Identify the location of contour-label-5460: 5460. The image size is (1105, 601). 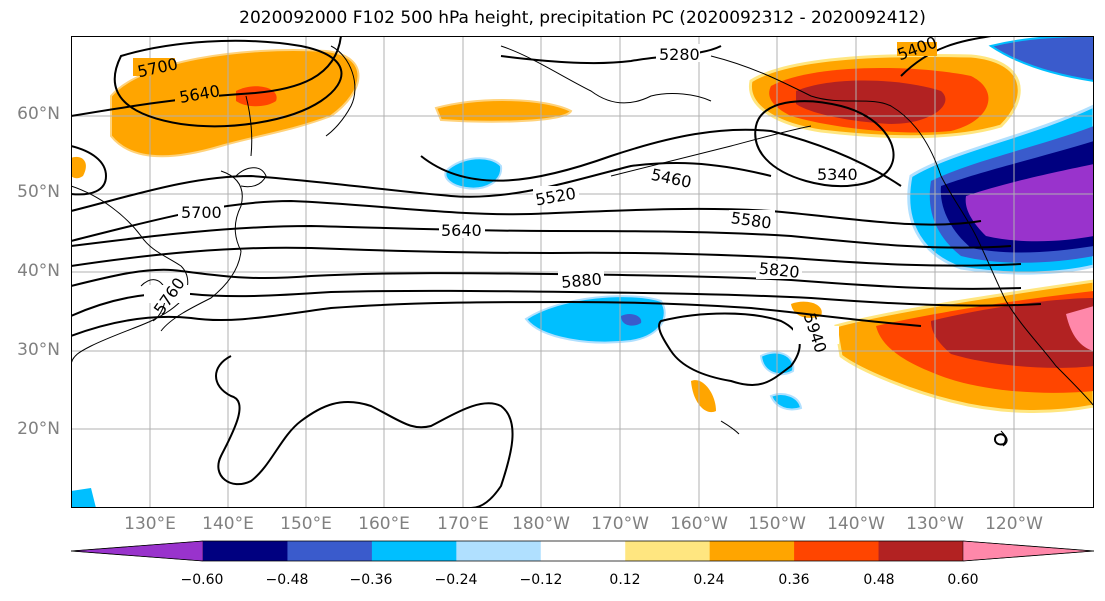
(671, 178).